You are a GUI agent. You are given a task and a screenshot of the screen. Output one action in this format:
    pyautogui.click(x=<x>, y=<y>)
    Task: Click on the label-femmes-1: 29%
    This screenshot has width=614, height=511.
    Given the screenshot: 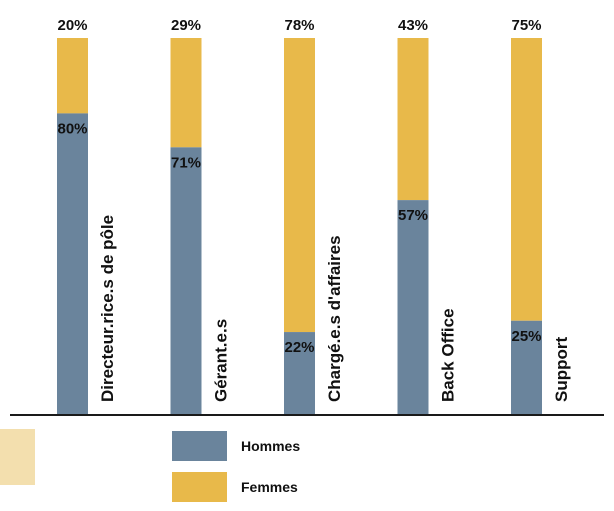 What is the action you would take?
    pyautogui.click(x=186, y=25)
    